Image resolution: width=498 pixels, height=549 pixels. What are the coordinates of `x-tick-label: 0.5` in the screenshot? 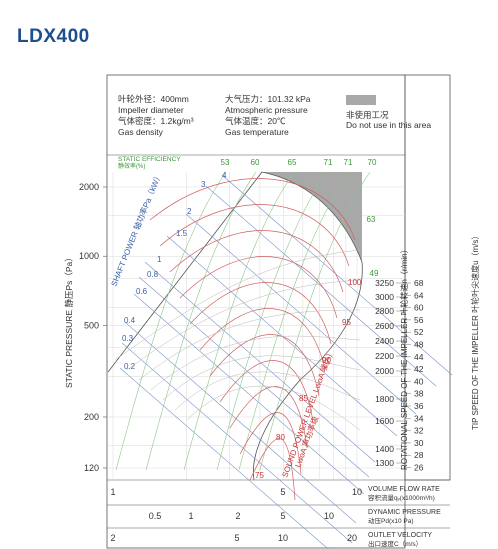 It's located at (155, 516).